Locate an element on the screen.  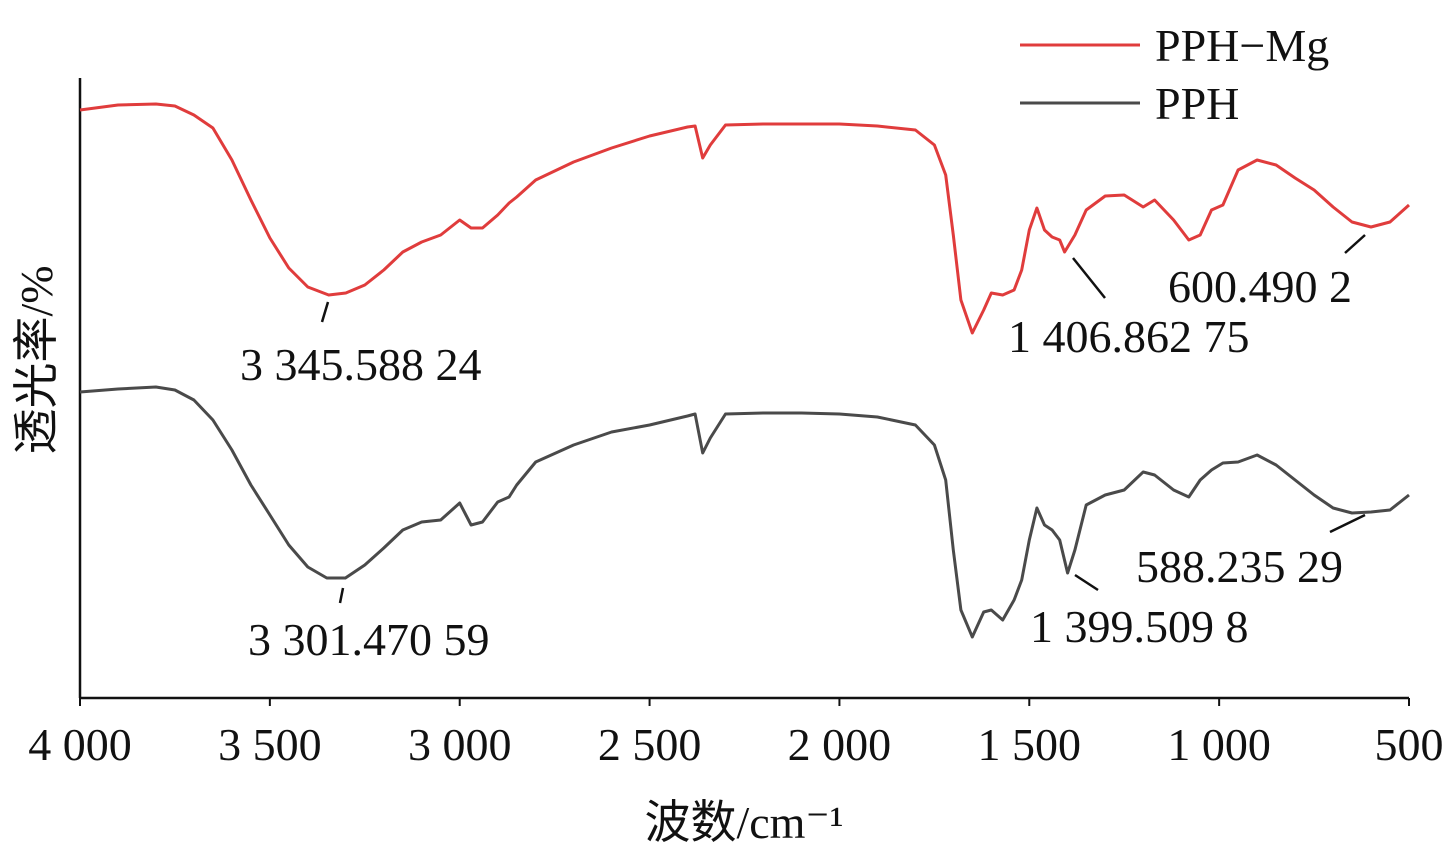
x-tick-label: 2 500 is located at coordinates (650, 744).